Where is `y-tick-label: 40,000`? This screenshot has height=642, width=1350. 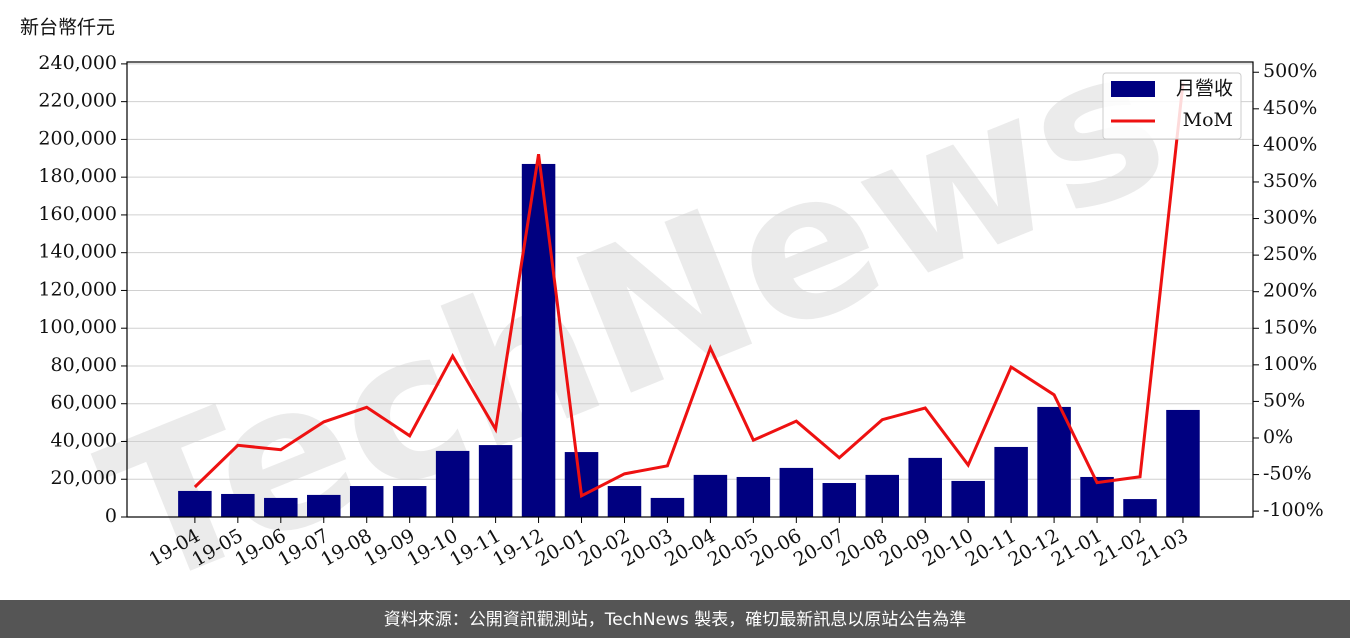
y-tick-label: 40,000 is located at coordinates (84, 440).